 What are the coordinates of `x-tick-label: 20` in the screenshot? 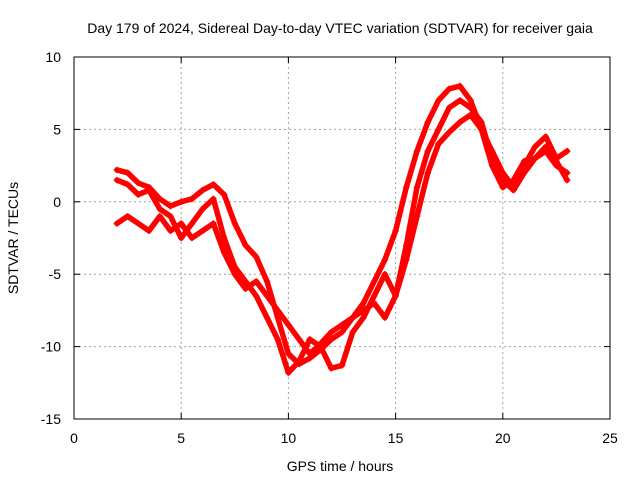 It's located at (503, 438).